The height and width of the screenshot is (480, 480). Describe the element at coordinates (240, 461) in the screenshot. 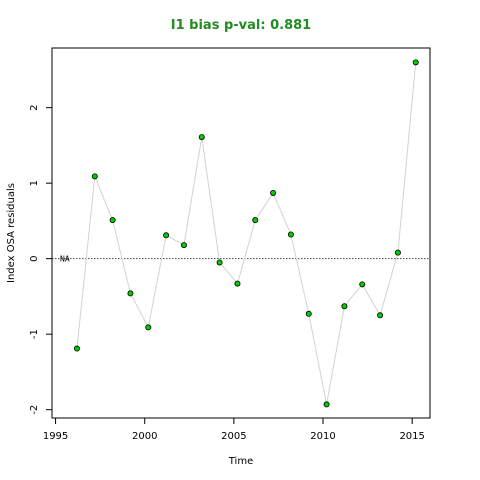

I see `x-axis-label: Time` at that location.